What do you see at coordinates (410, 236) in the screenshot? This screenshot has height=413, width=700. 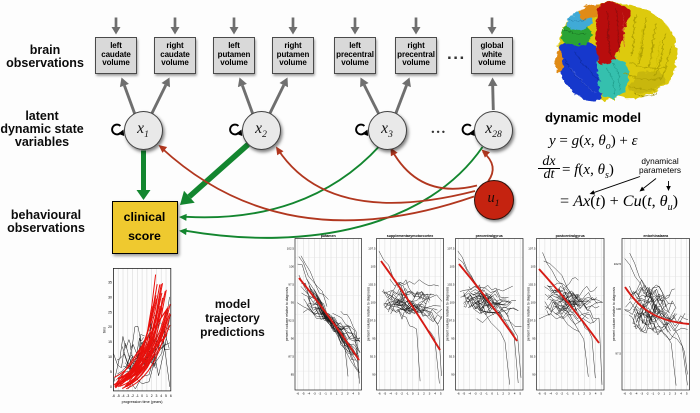 I see `svg-text: supplementarymotorcortex` at bounding box center [410, 236].